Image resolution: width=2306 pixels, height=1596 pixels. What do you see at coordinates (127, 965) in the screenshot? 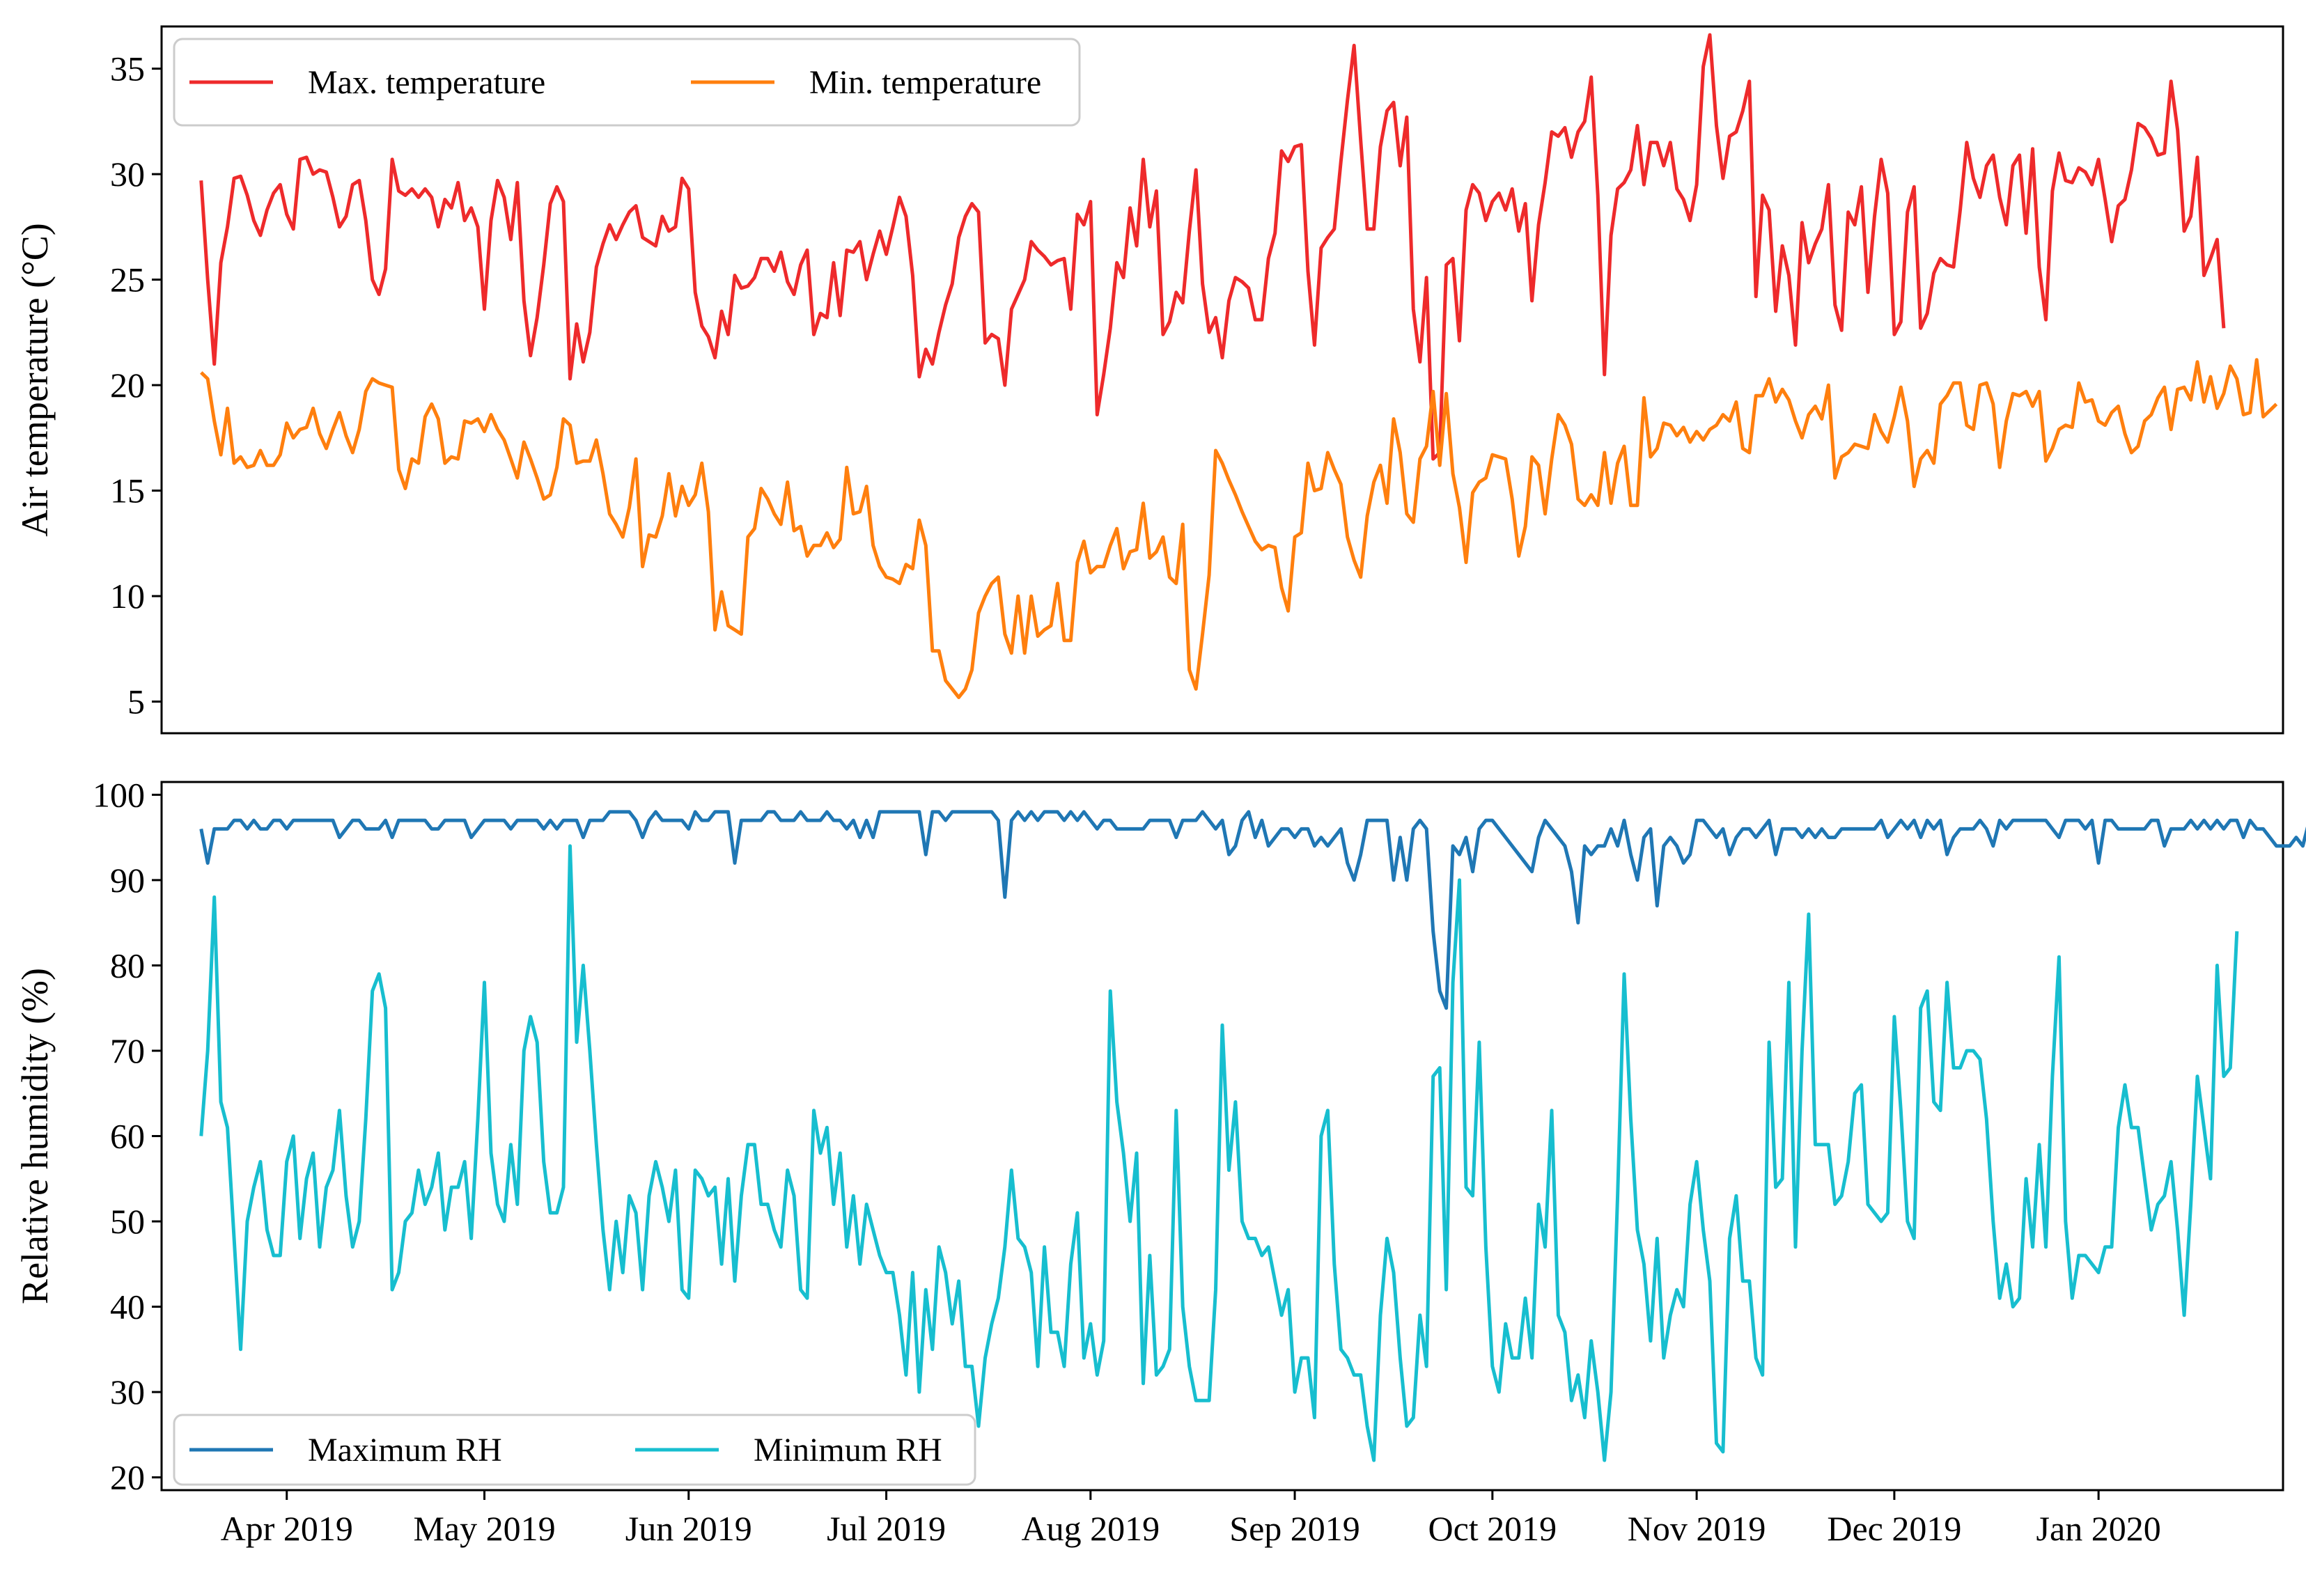
I see `y-tick-label: 80` at bounding box center [127, 965].